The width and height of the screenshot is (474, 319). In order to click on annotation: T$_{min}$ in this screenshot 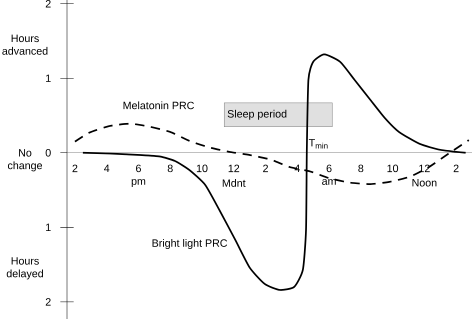, I will do `click(318, 144)`.